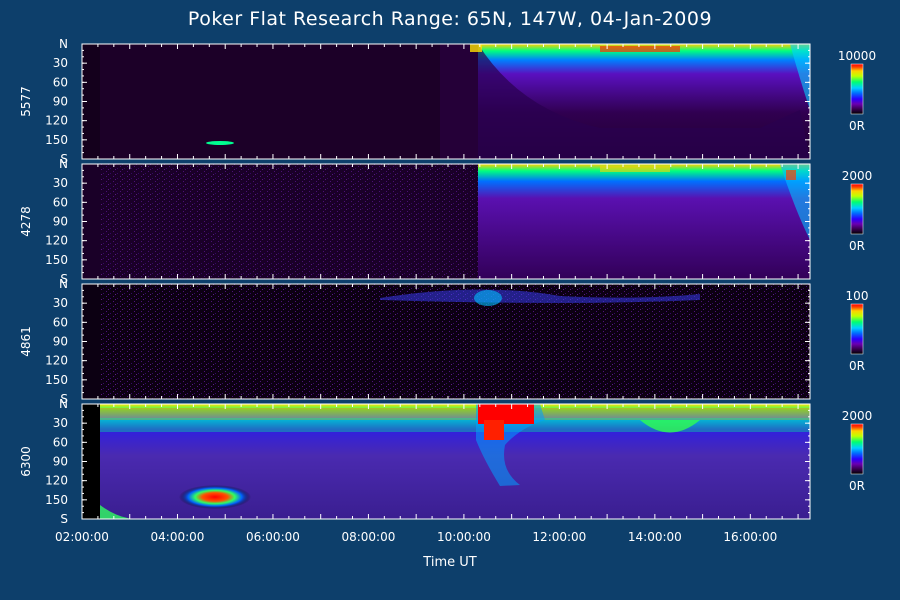  What do you see at coordinates (559, 537) in the screenshot?
I see `x-tick-label: 12:00:00` at bounding box center [559, 537].